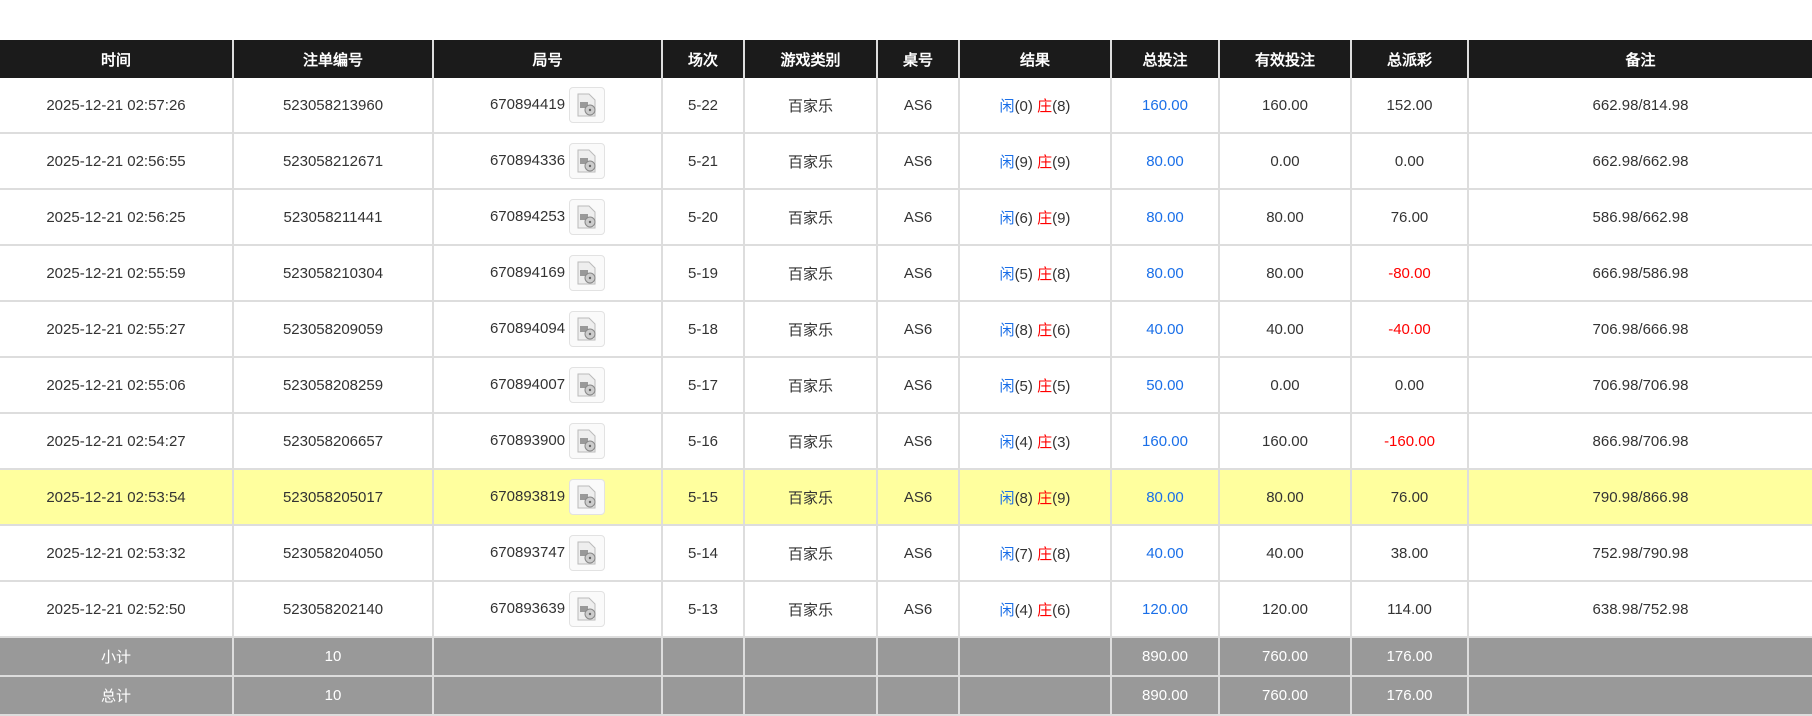  I want to click on note-cell: 866.98/706.98, so click(1639, 441).